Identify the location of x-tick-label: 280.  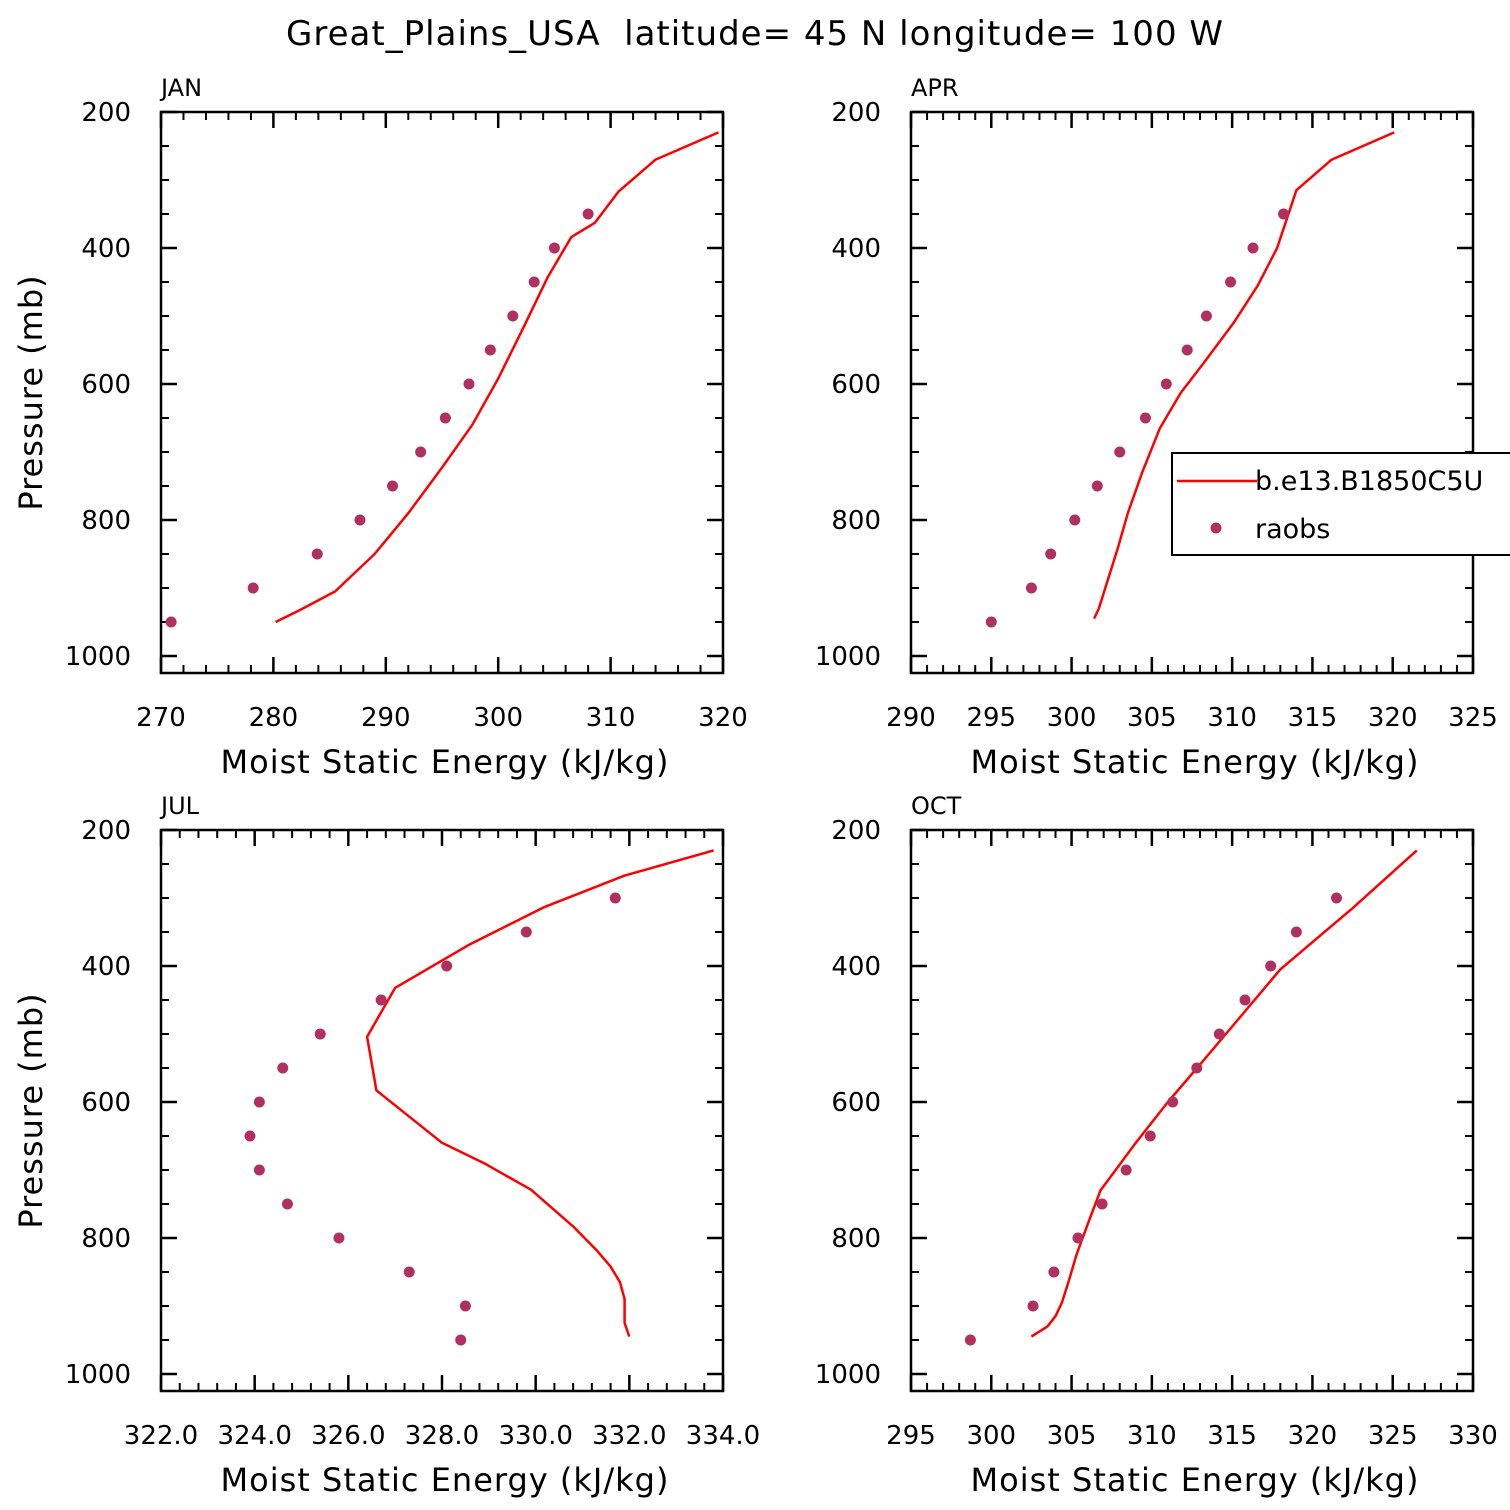
(274, 718).